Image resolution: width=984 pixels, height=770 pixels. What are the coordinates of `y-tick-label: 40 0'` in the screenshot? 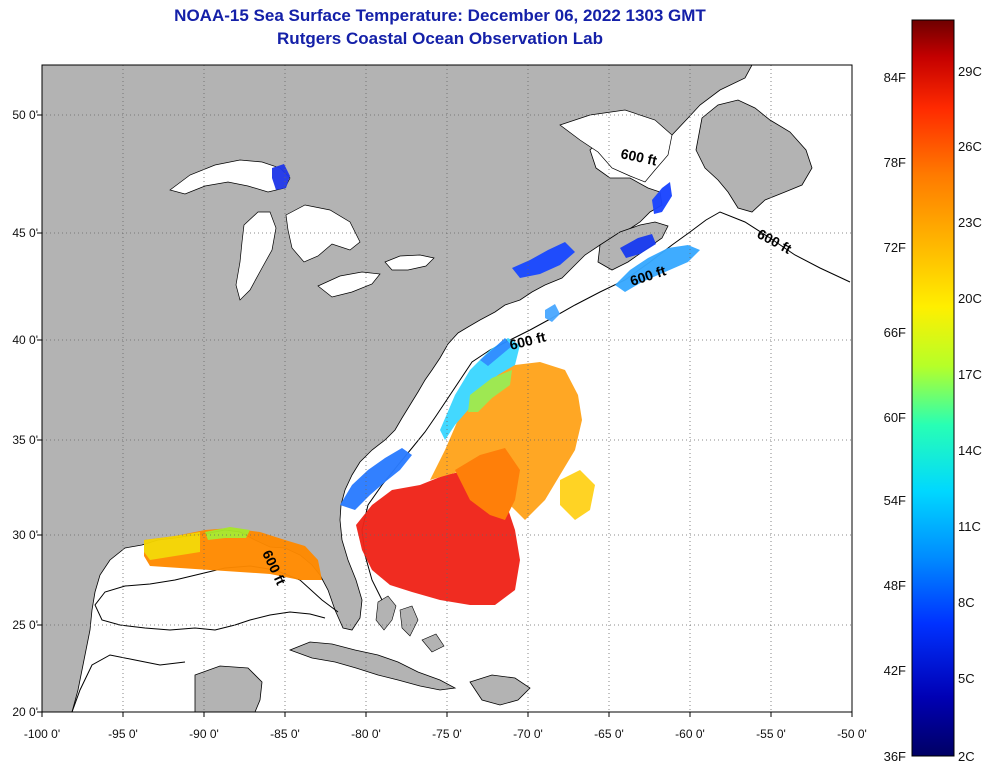 It's located at (25, 340).